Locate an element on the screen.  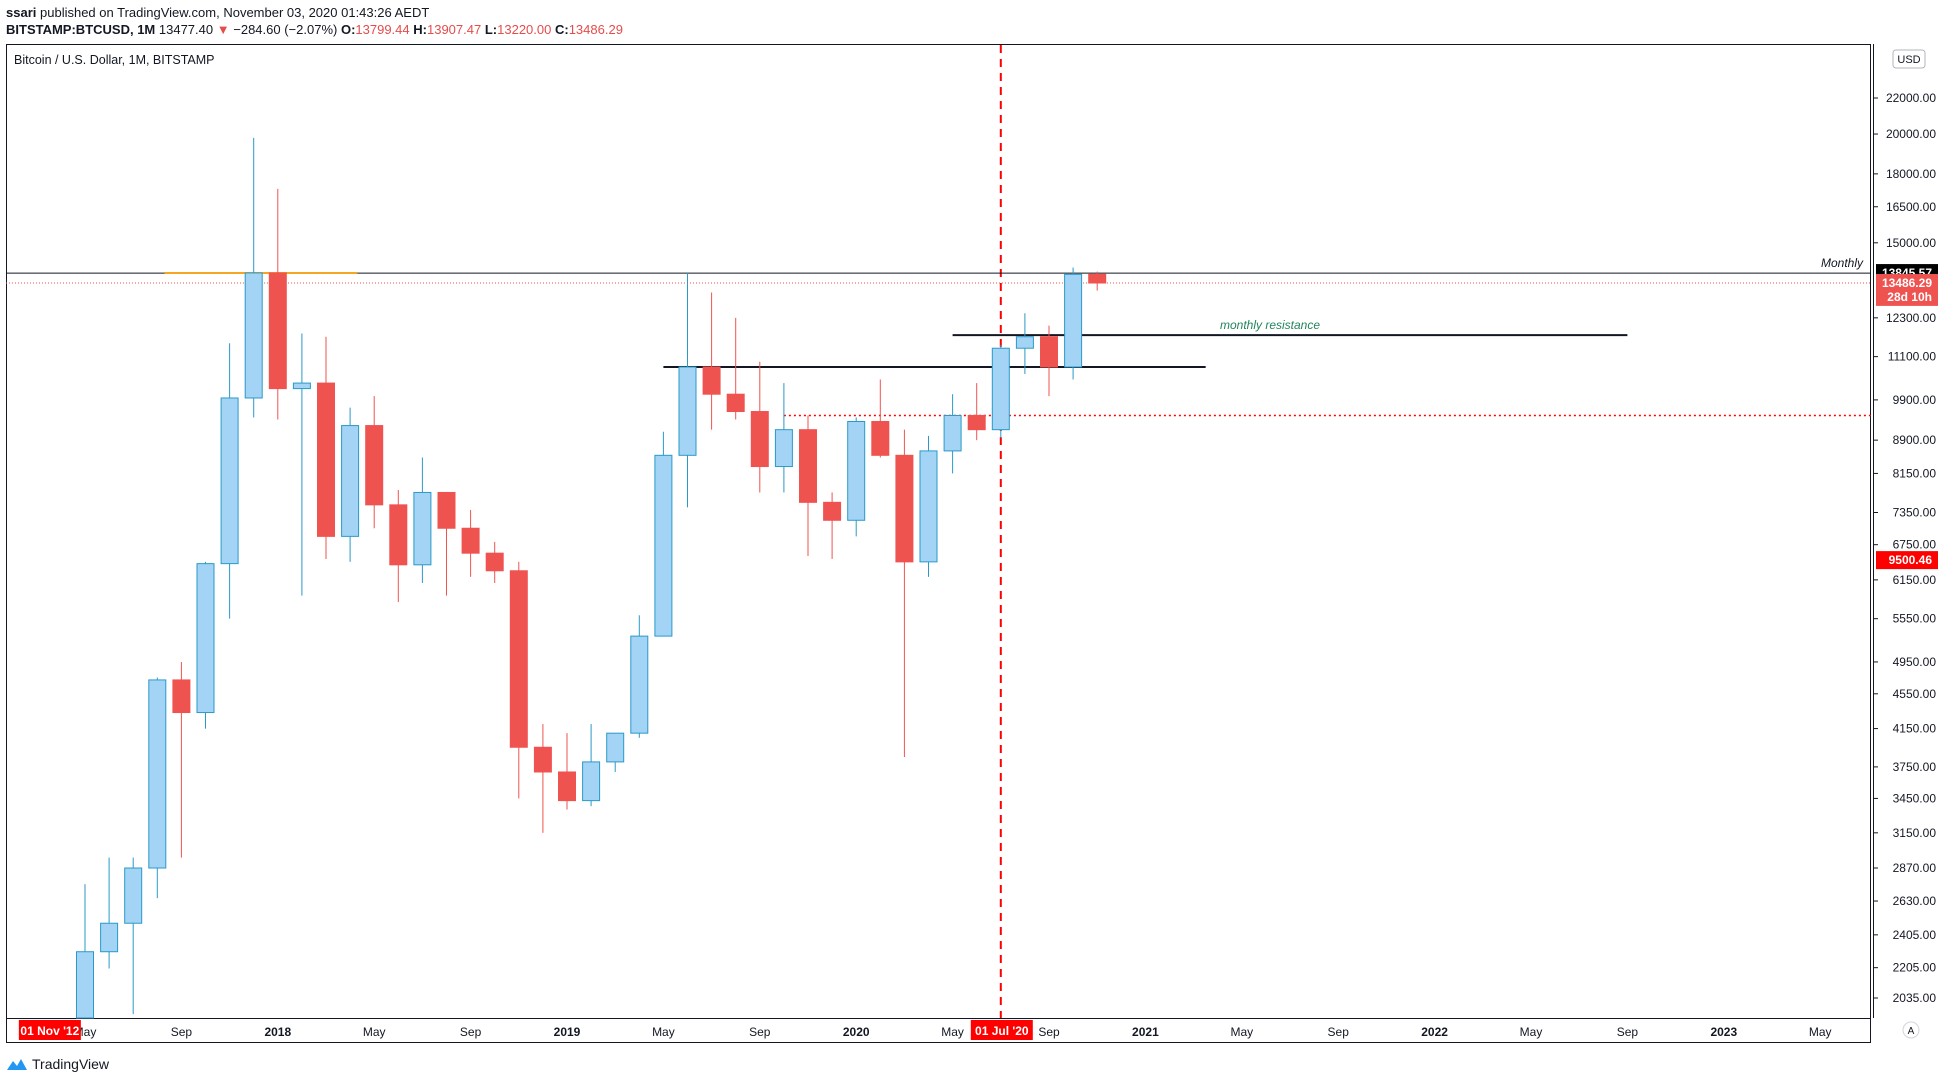
time-tick-label: 2020 is located at coordinates (856, 1032).